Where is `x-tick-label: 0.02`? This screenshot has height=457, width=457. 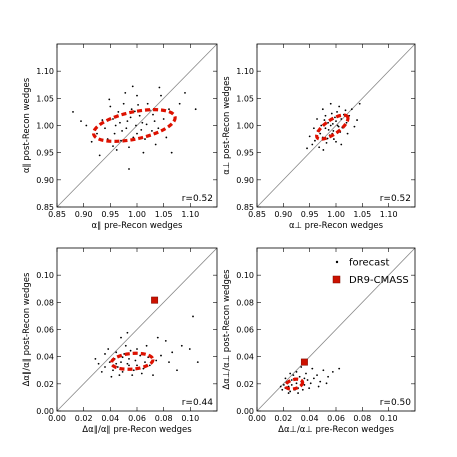 x-tick-label: 0.02 is located at coordinates (84, 418).